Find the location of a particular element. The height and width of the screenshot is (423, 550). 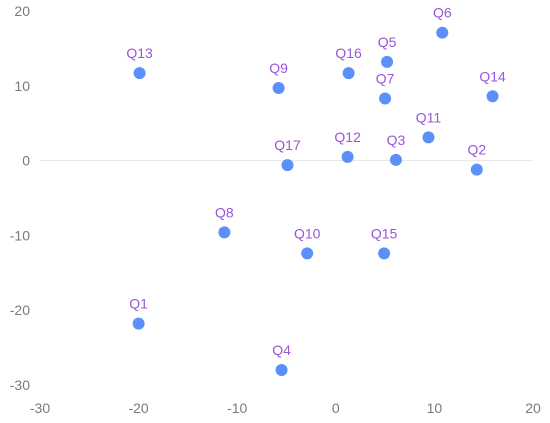

y-tick-label: 20 is located at coordinates (22, 11).